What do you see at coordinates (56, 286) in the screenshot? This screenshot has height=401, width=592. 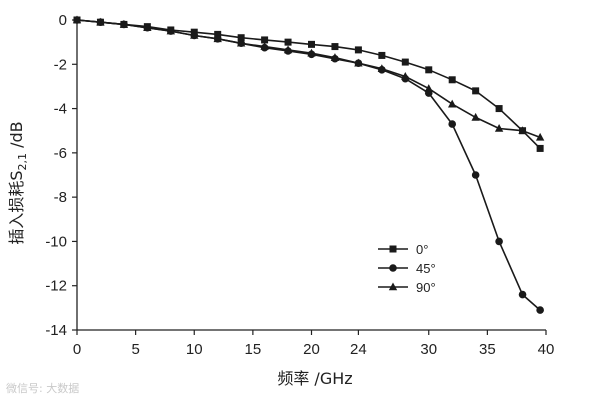 I see `y-tick-label: -12` at bounding box center [56, 286].